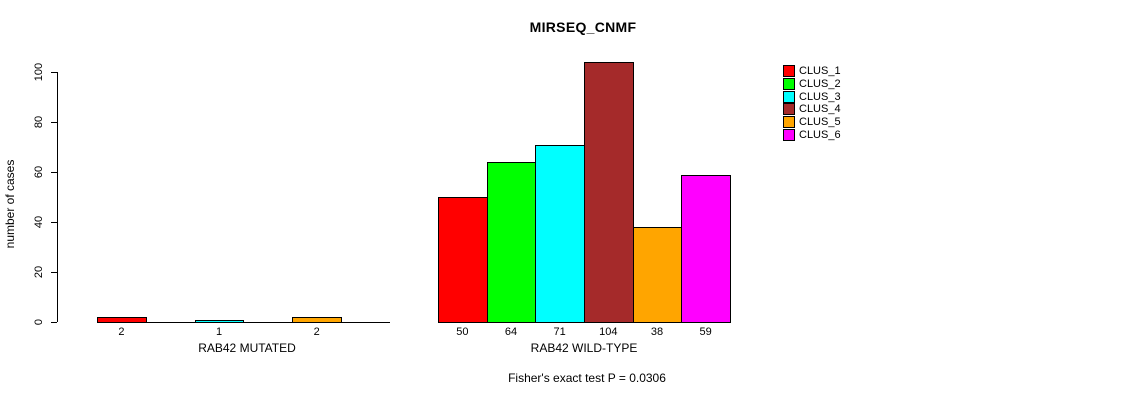  Describe the element at coordinates (820, 134) in the screenshot. I see `legend-label: CLUS_6` at that location.